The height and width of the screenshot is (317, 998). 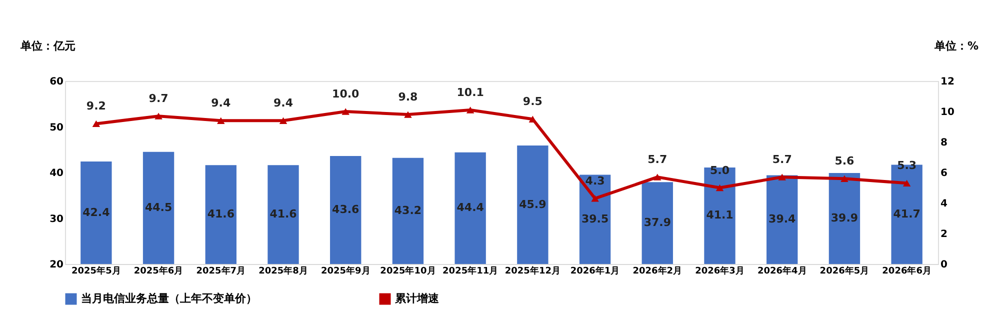 I want to click on y2-tick-label: 12, so click(x=947, y=82).